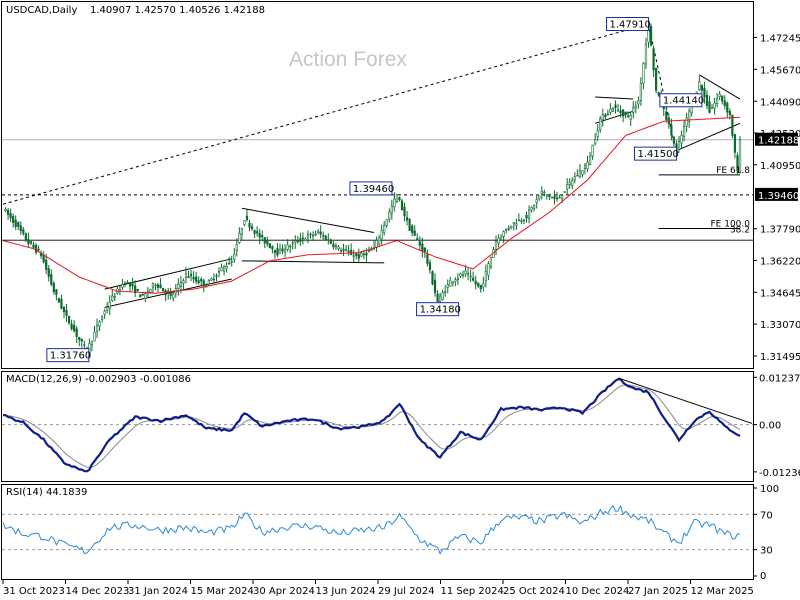  I want to click on price-tick-label: 1.40950, so click(780, 166).